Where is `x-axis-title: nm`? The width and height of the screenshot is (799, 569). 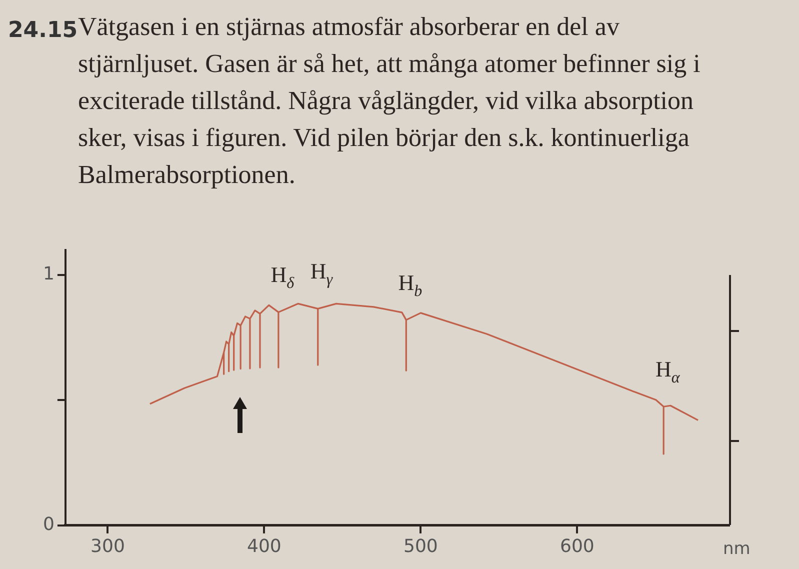 x-axis-title: nm is located at coordinates (736, 548).